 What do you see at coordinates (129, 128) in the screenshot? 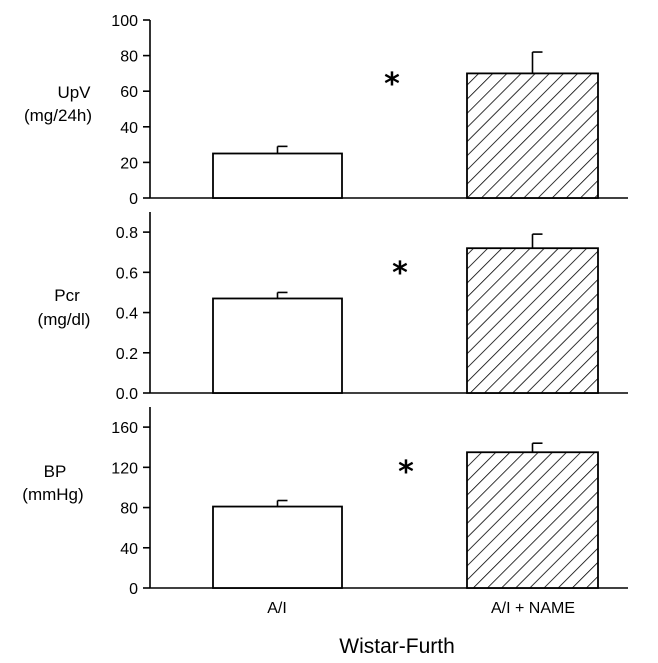
I see `panel-upv-y-tick-label: 40` at bounding box center [129, 128].